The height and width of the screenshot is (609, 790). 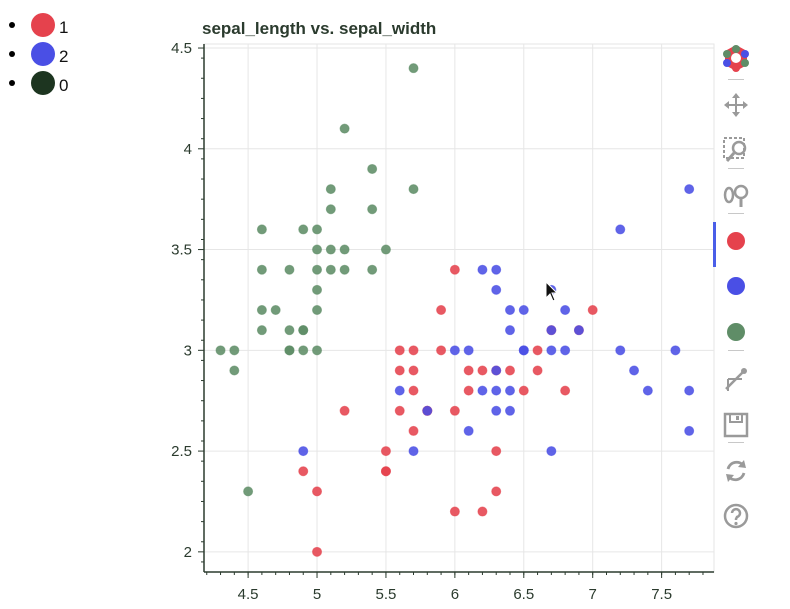 What do you see at coordinates (714, 244) in the screenshot?
I see `active-tool-indicator` at bounding box center [714, 244].